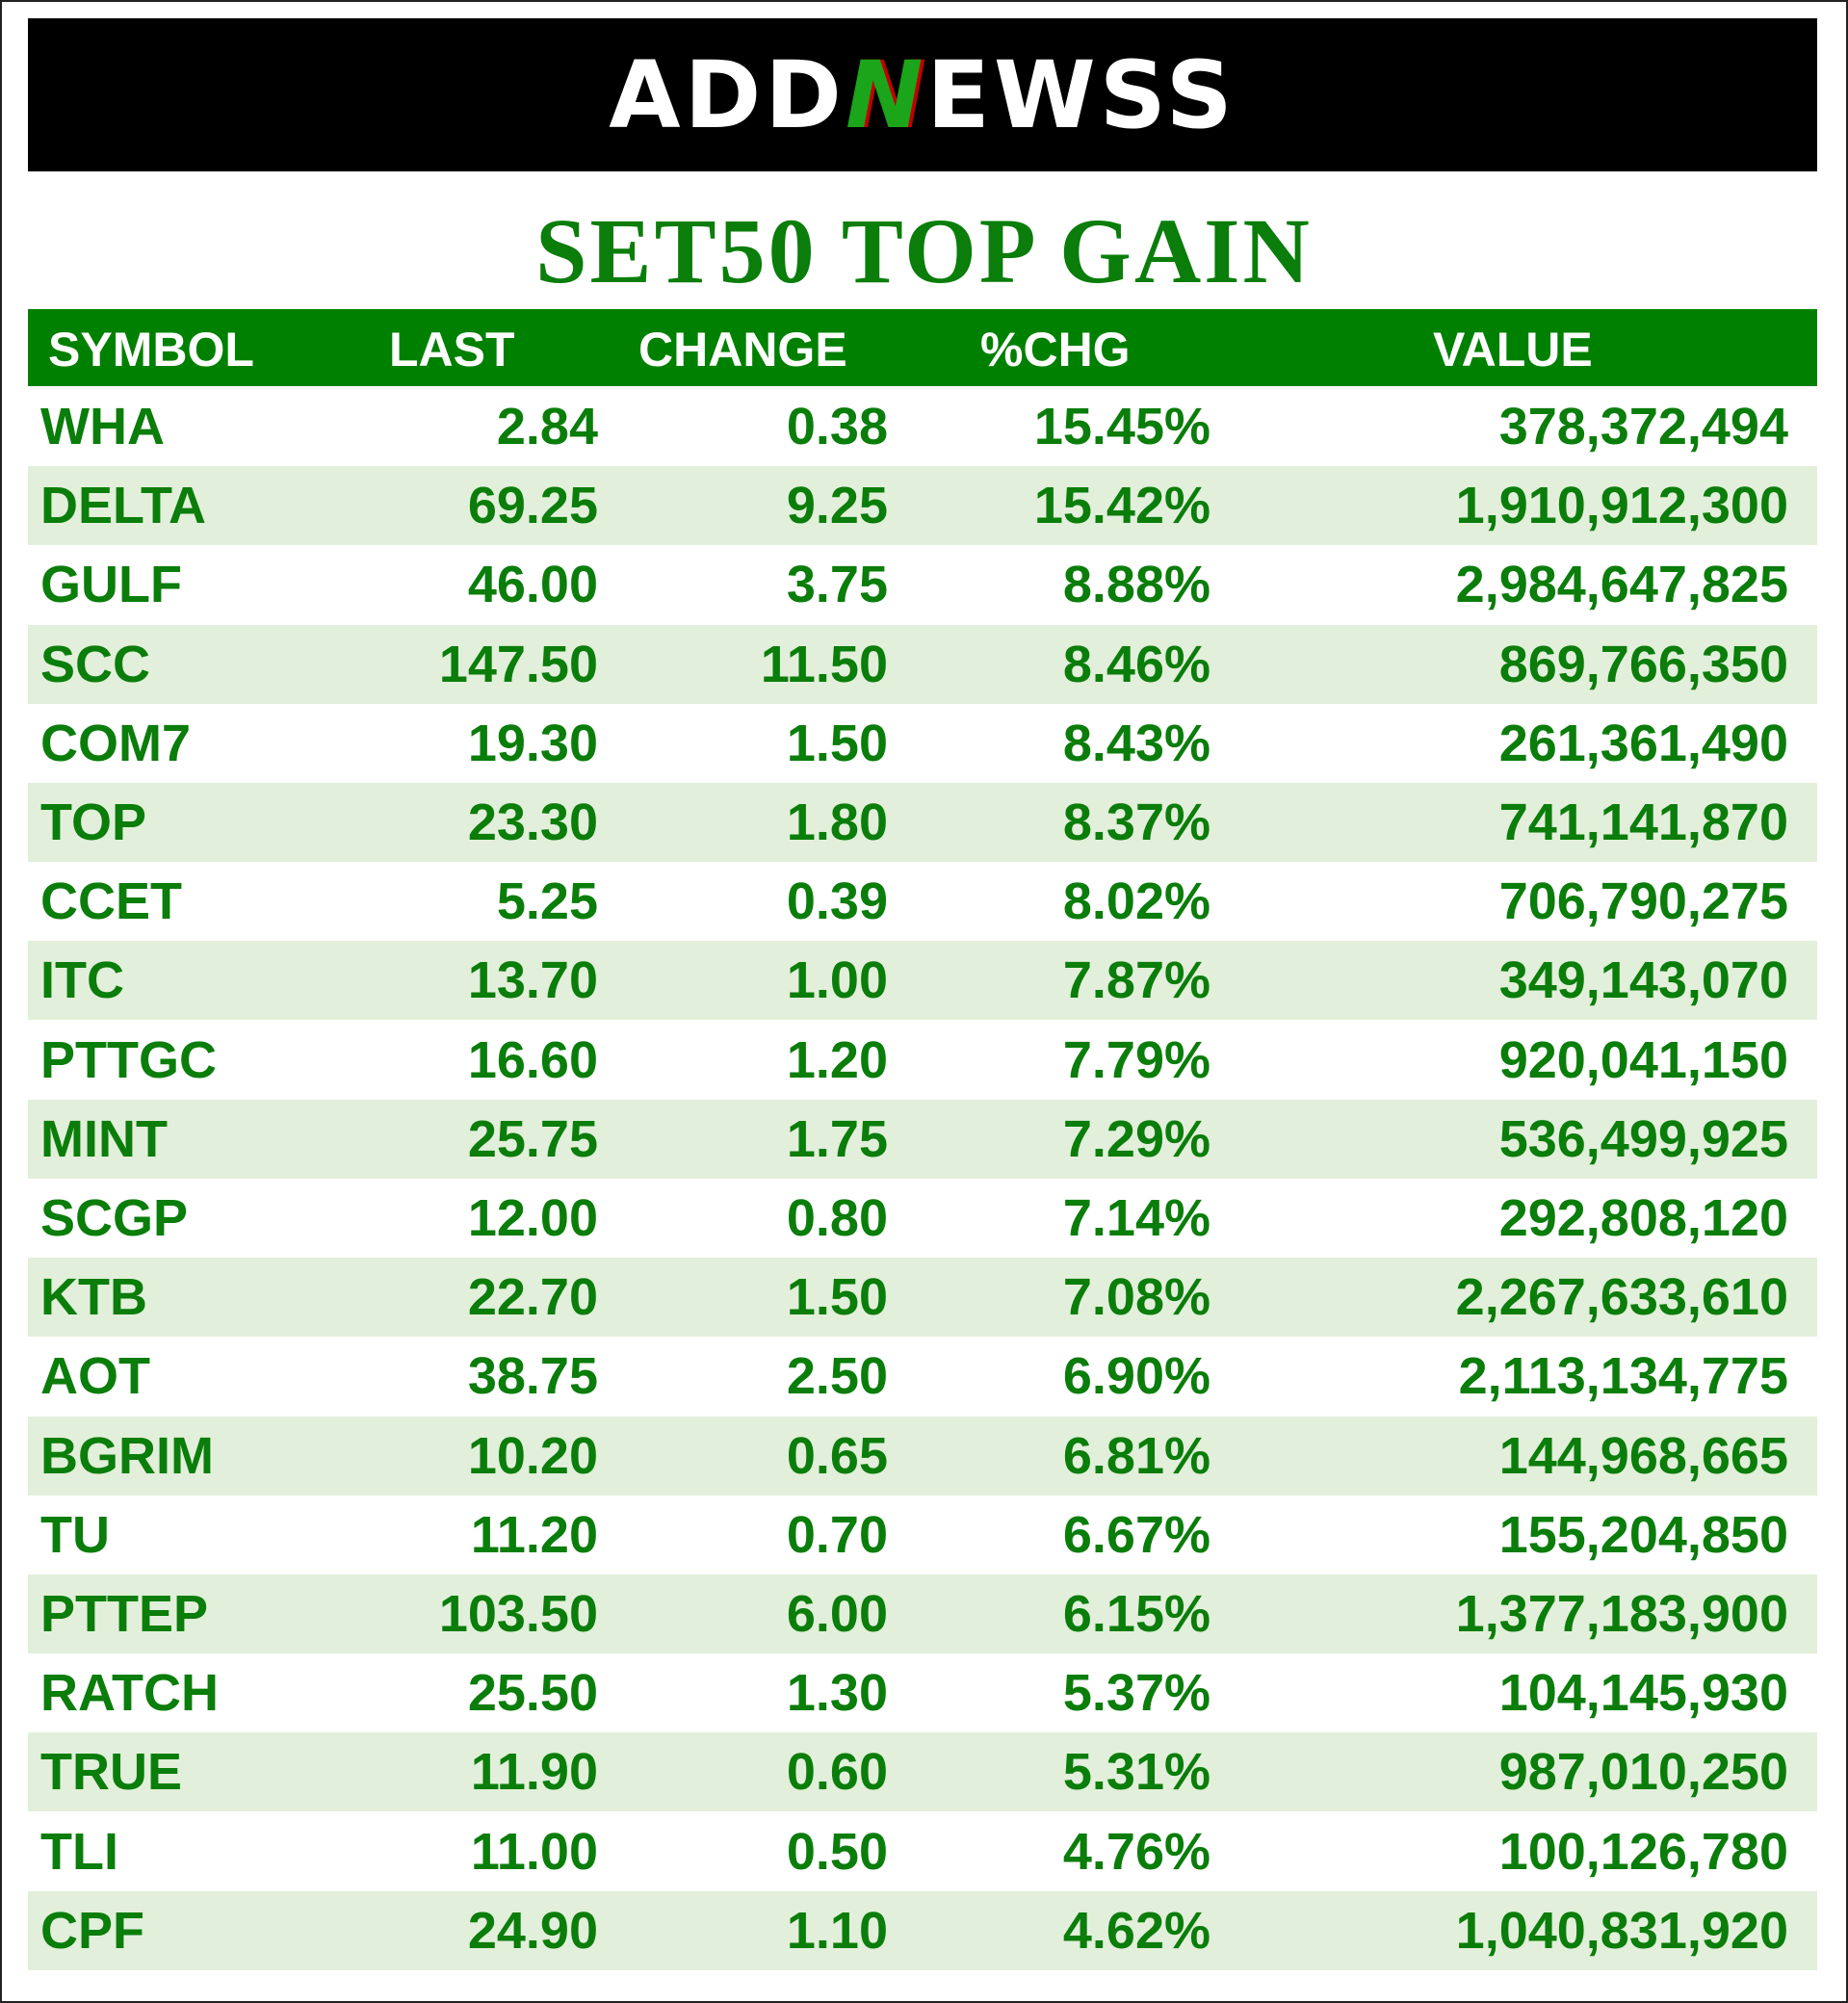  What do you see at coordinates (114, 1218) in the screenshot?
I see `table-cell: SCGP` at bounding box center [114, 1218].